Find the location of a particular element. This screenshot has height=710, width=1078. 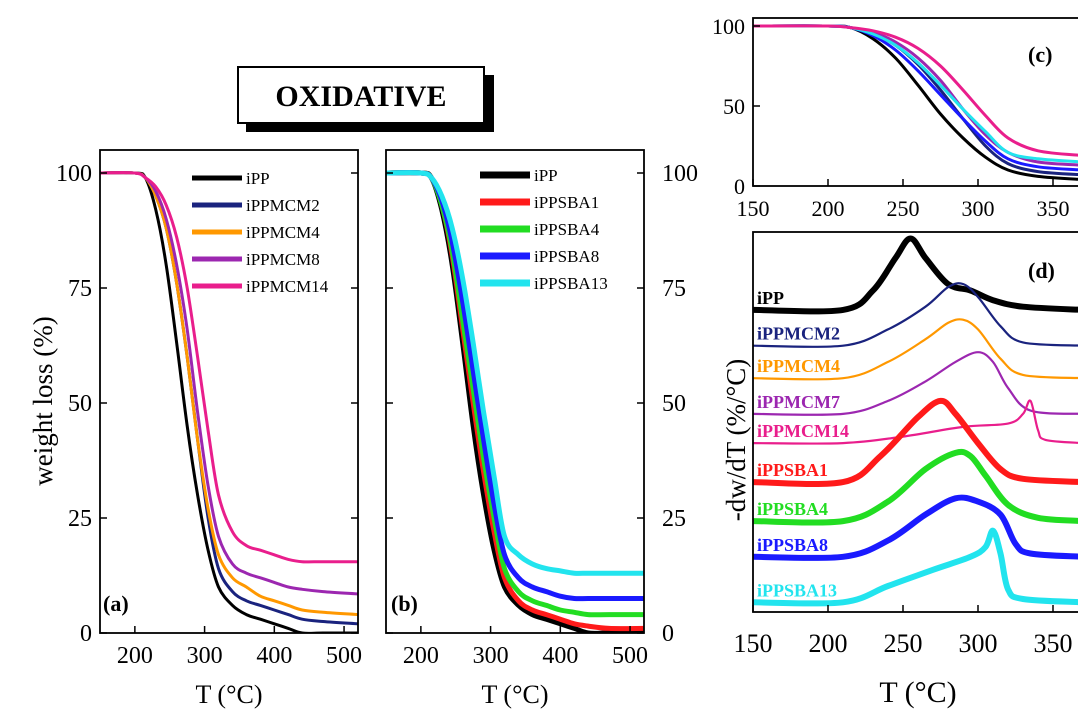

legend-label-iPPMCM2: iPPMCM2 is located at coordinates (283, 205).